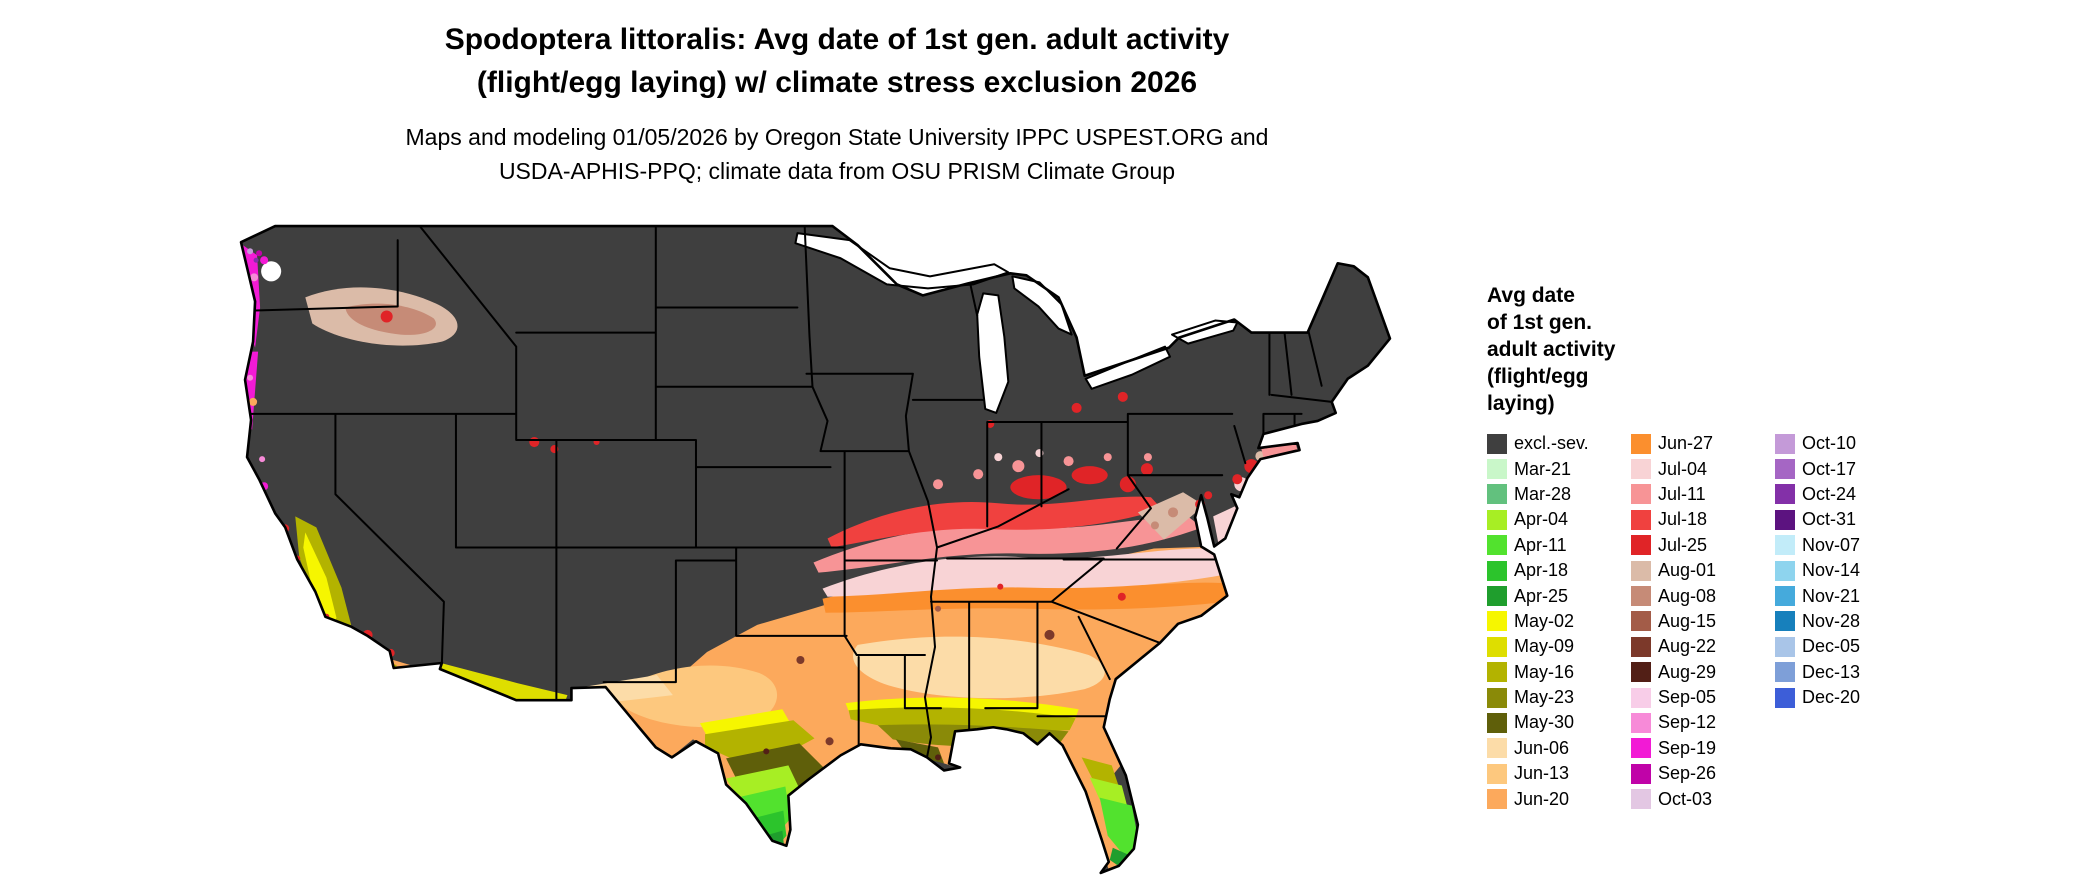 This screenshot has width=2100, height=892. What do you see at coordinates (503, 686) in the screenshot?
I see `map-region-may09-arizona` at bounding box center [503, 686].